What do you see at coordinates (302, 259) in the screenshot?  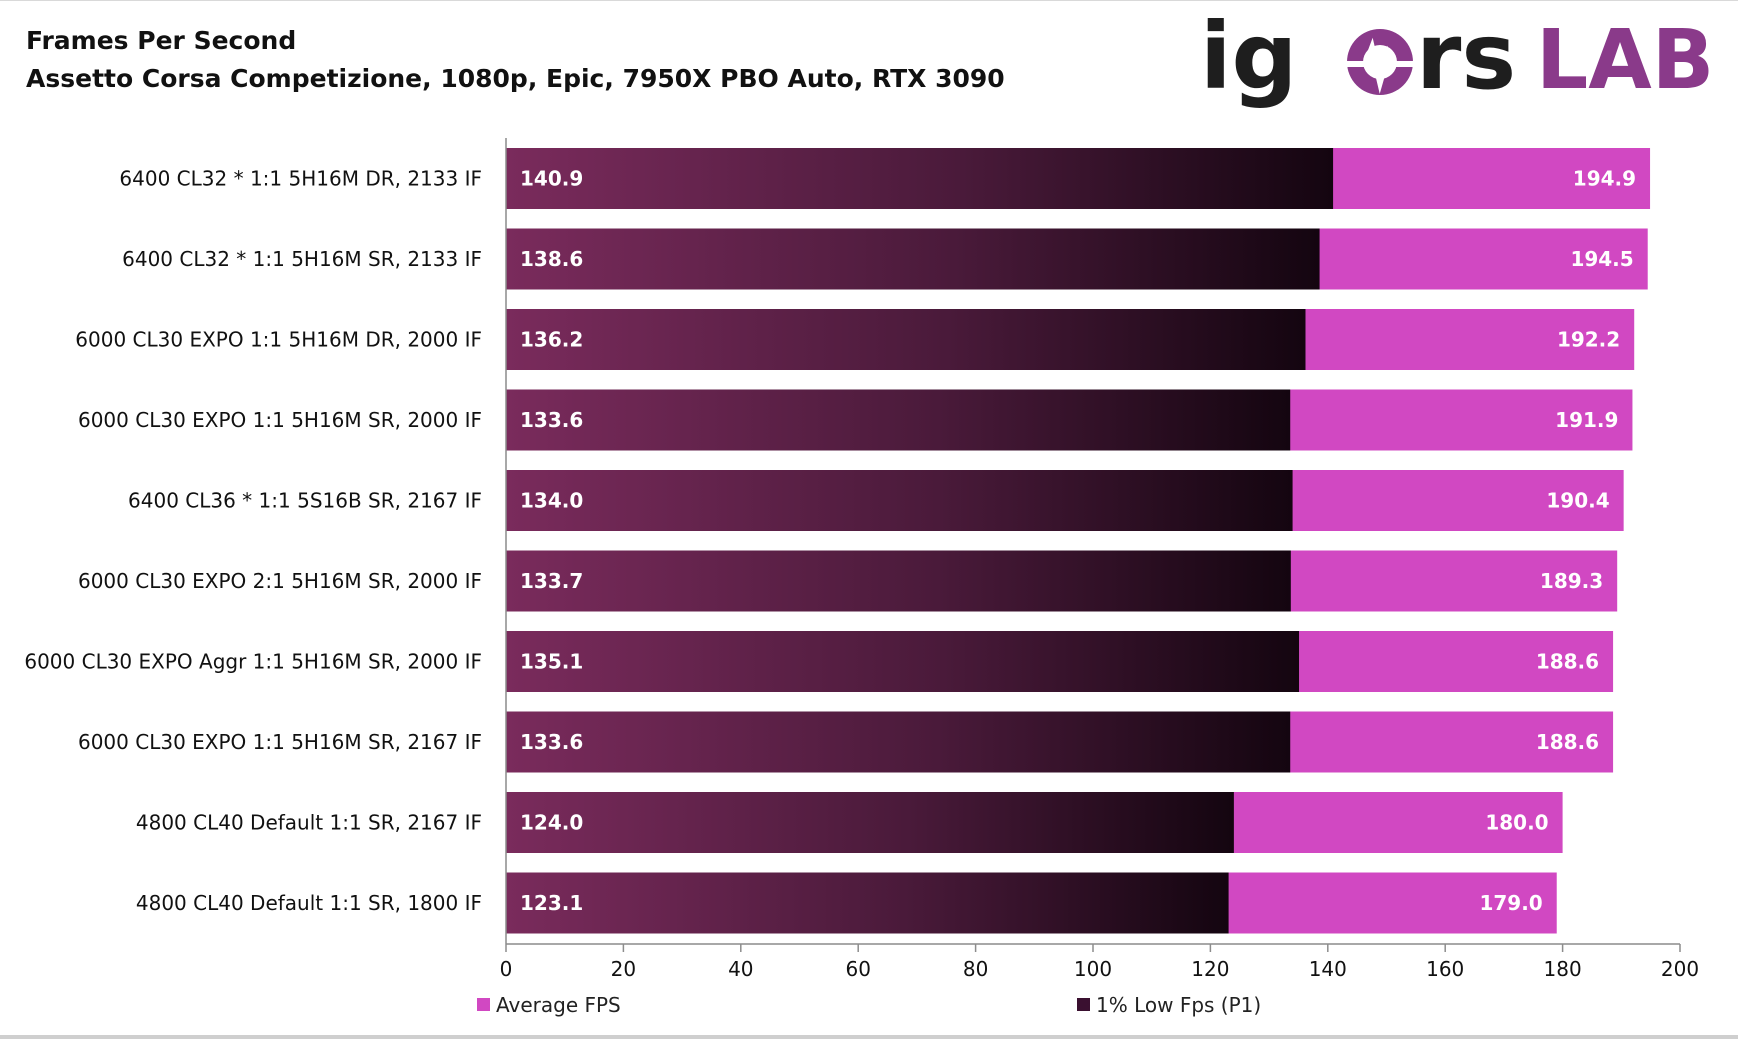 I see `category-label: 6400 CL32 * 1:1 5H16M SR, 2133 IF` at bounding box center [302, 259].